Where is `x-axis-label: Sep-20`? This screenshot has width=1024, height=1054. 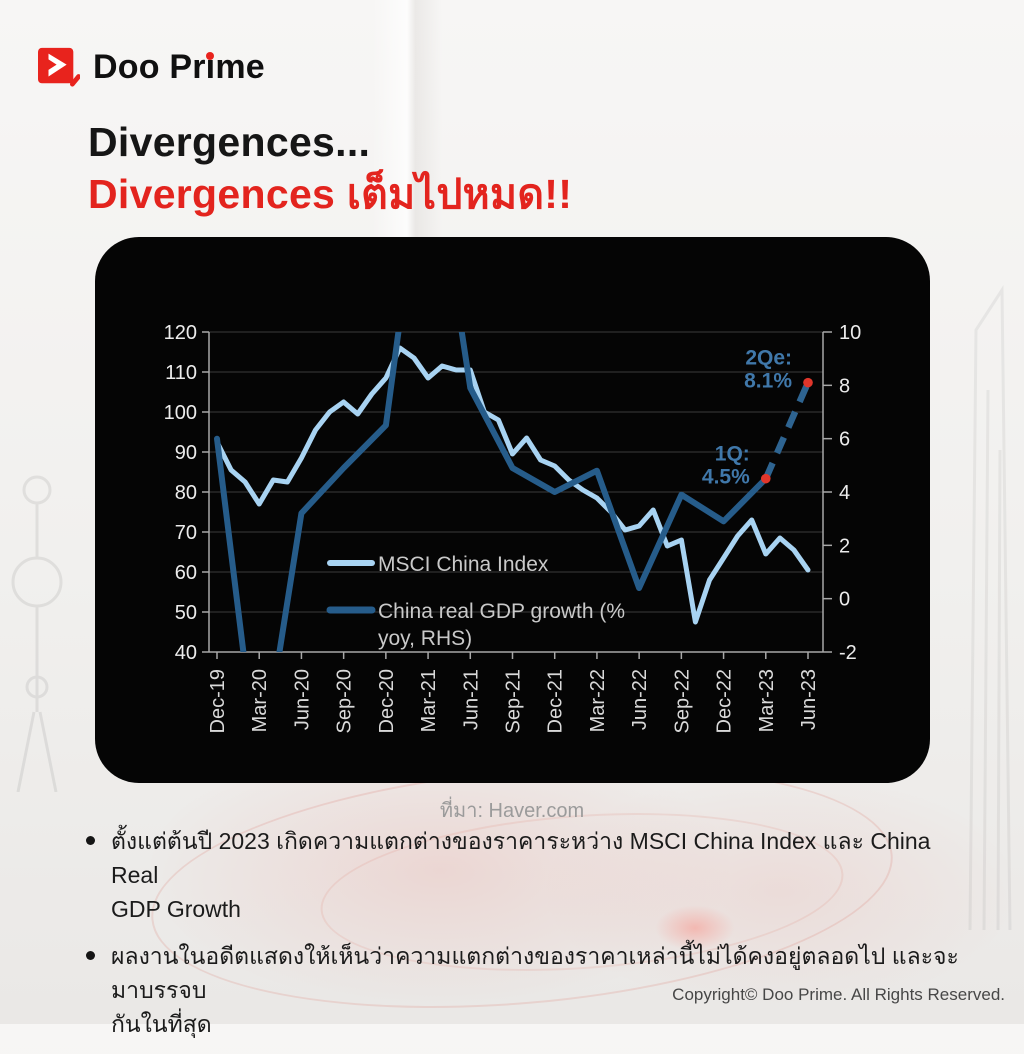 x-axis-label: Sep-20 is located at coordinates (345, 701).